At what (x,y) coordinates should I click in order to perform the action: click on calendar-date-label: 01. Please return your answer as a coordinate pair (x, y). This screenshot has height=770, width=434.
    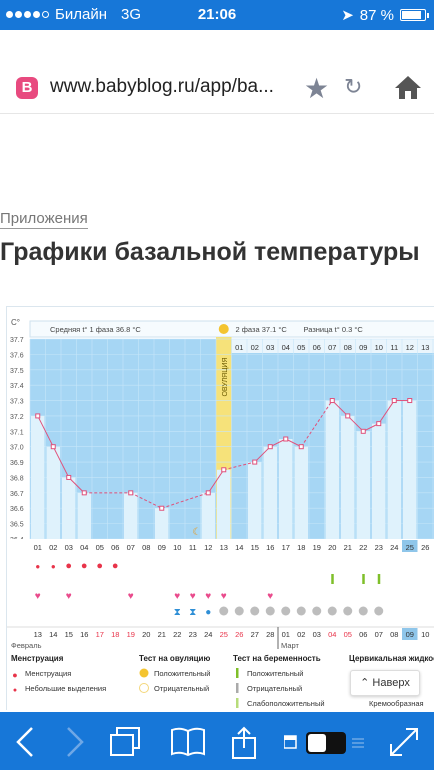
    Looking at the image, I should click on (286, 634).